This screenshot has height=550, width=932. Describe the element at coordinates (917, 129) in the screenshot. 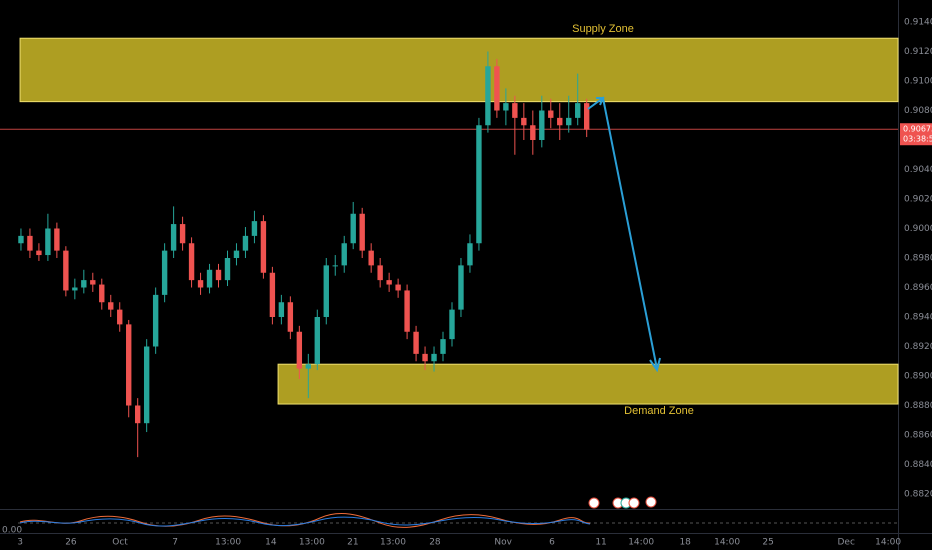

I see `last-price-label: 0.90673` at that location.